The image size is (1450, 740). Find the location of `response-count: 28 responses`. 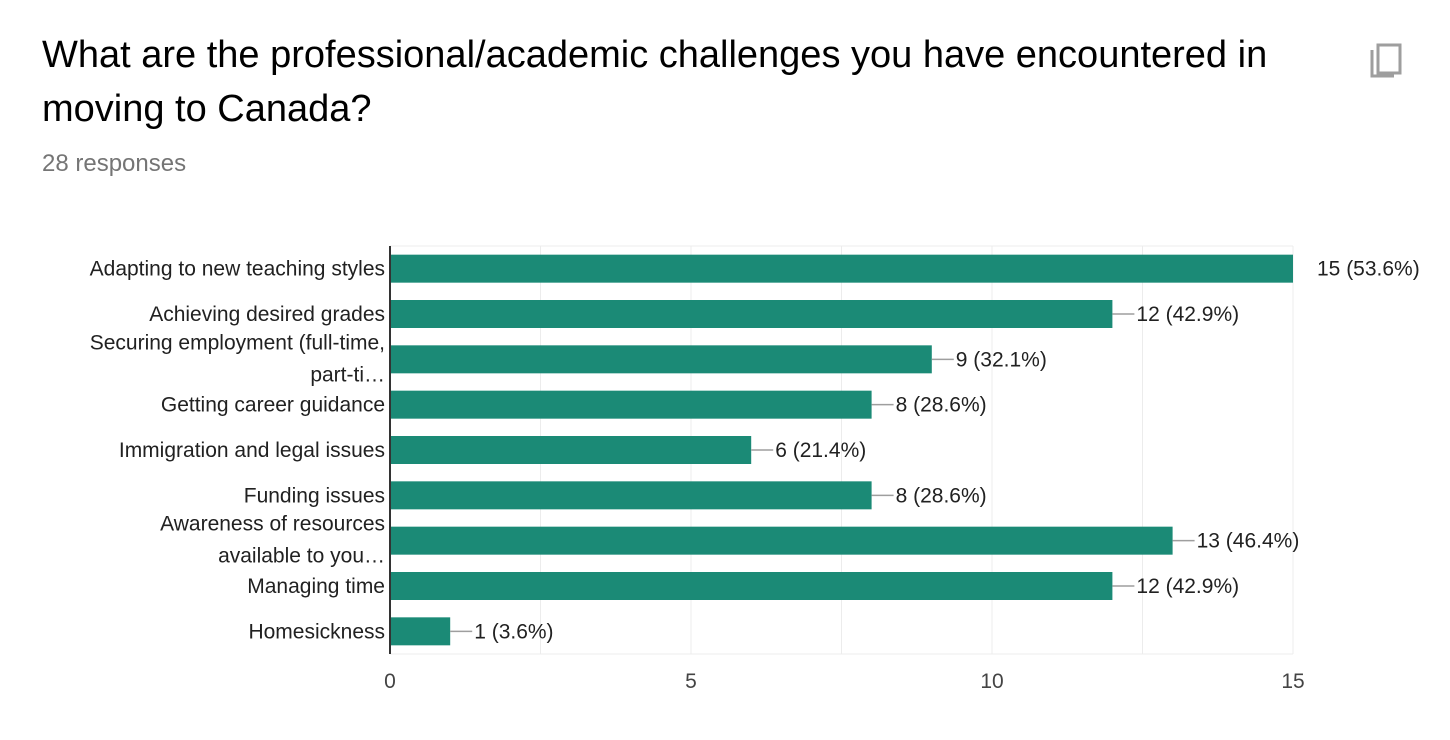

response-count: 28 responses is located at coordinates (114, 163).